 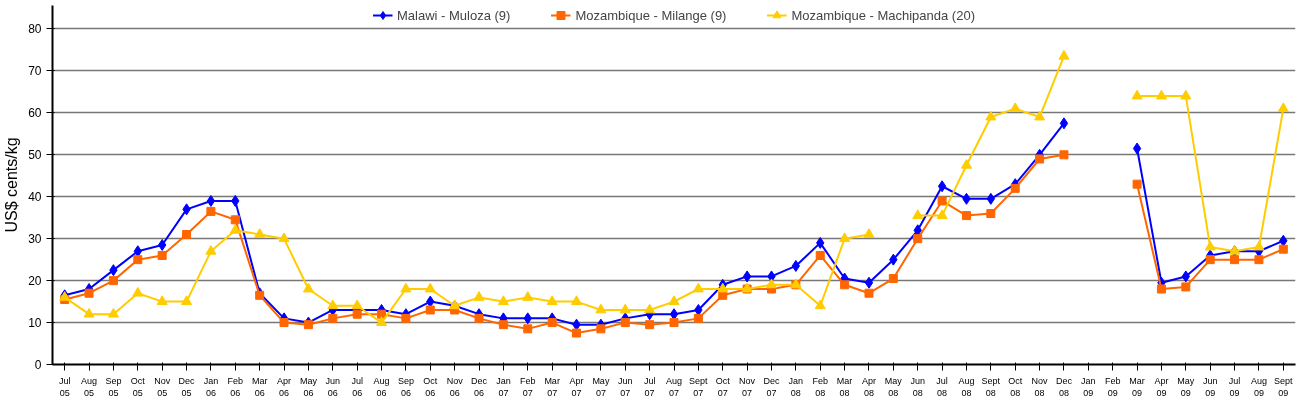 I want to click on y-tick-label: 60, so click(x=35, y=113).